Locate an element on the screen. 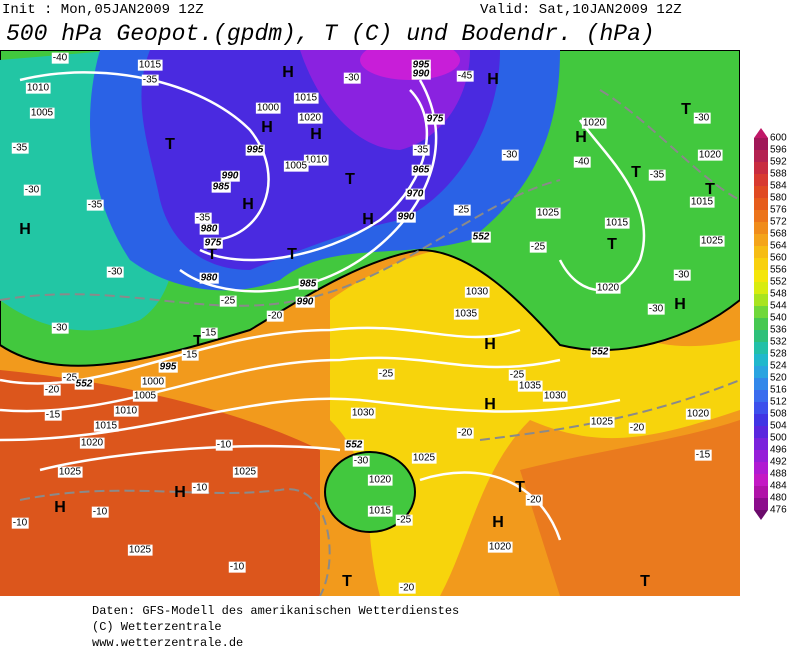 The width and height of the screenshot is (790, 648). map-label: 1025 is located at coordinates (548, 213).